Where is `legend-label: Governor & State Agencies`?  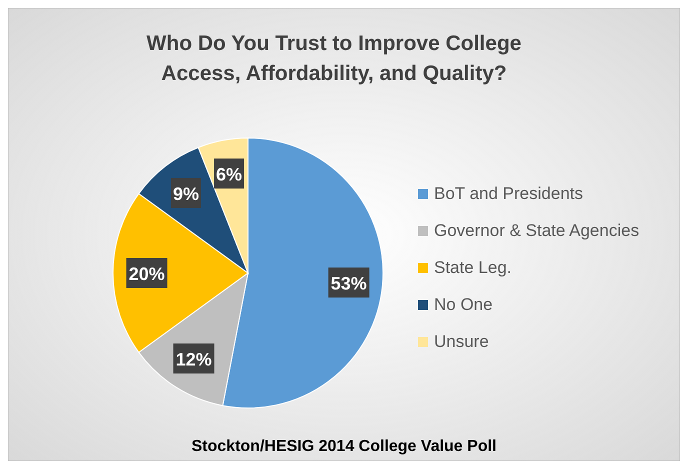
legend-label: Governor & State Agencies is located at coordinates (537, 230).